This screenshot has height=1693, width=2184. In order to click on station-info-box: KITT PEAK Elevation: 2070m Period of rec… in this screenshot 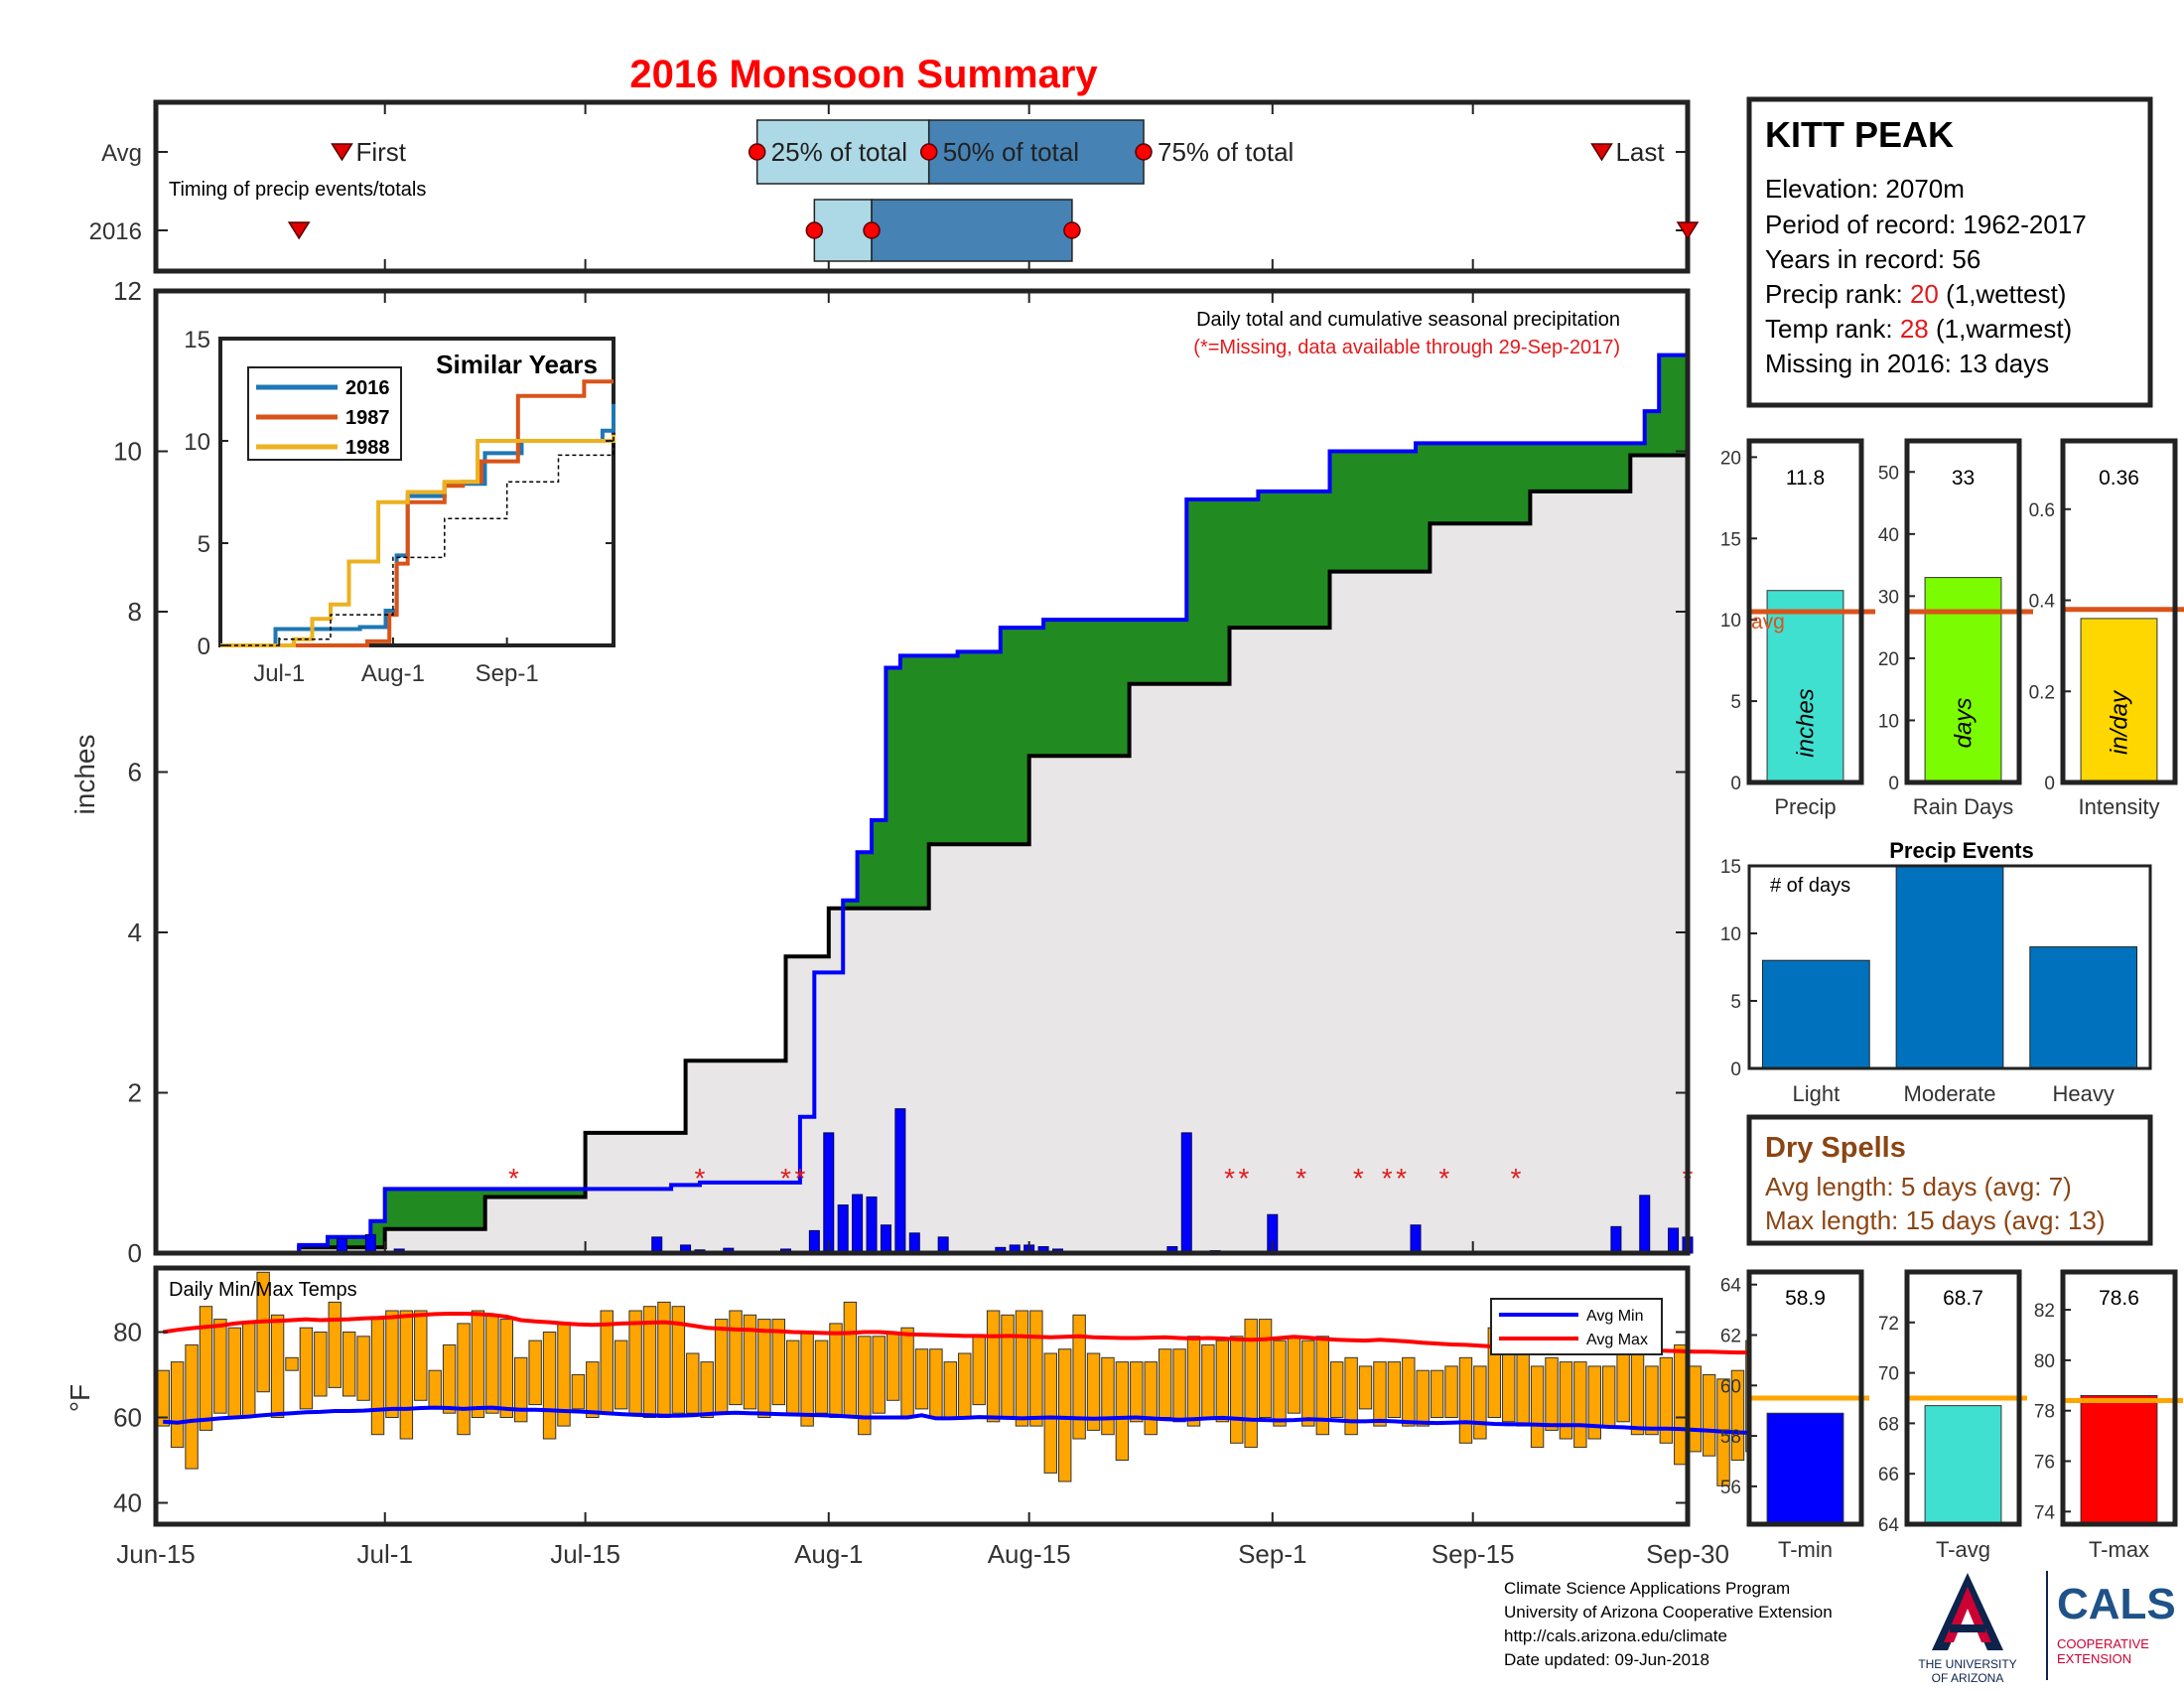, I will do `click(1949, 252)`.